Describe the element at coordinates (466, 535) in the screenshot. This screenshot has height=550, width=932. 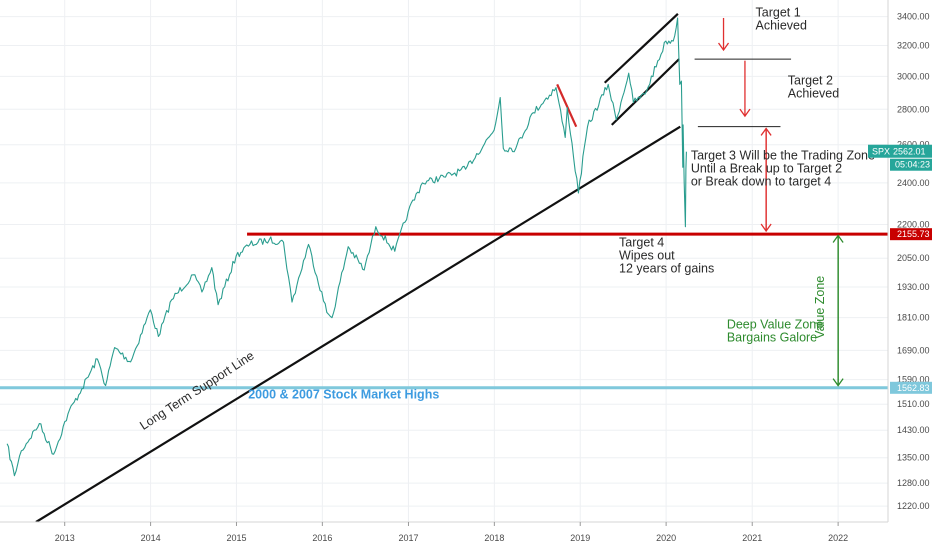
I see `time-axis: 2013 2014 2015 2016 2017 2018 2019 2020 2021 2022` at that location.